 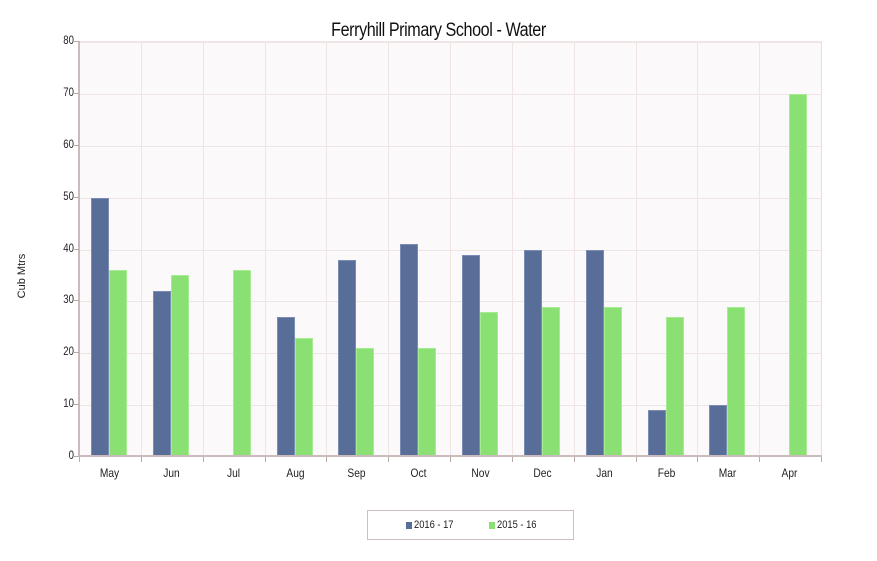 I want to click on x-tick-label: Dec, so click(x=542, y=473).